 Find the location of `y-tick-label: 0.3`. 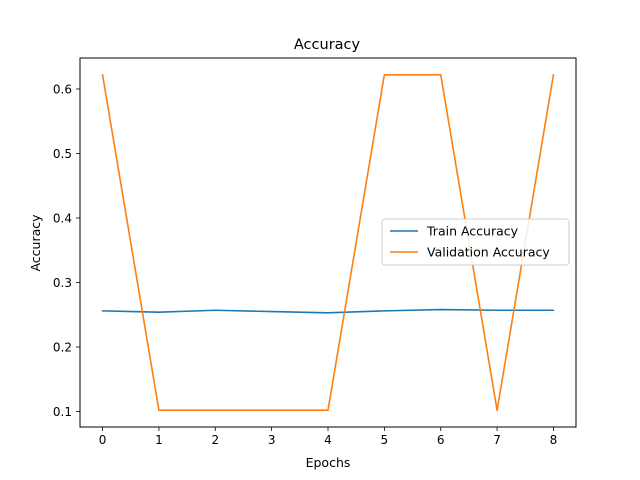

y-tick-label: 0.3 is located at coordinates (62, 283).